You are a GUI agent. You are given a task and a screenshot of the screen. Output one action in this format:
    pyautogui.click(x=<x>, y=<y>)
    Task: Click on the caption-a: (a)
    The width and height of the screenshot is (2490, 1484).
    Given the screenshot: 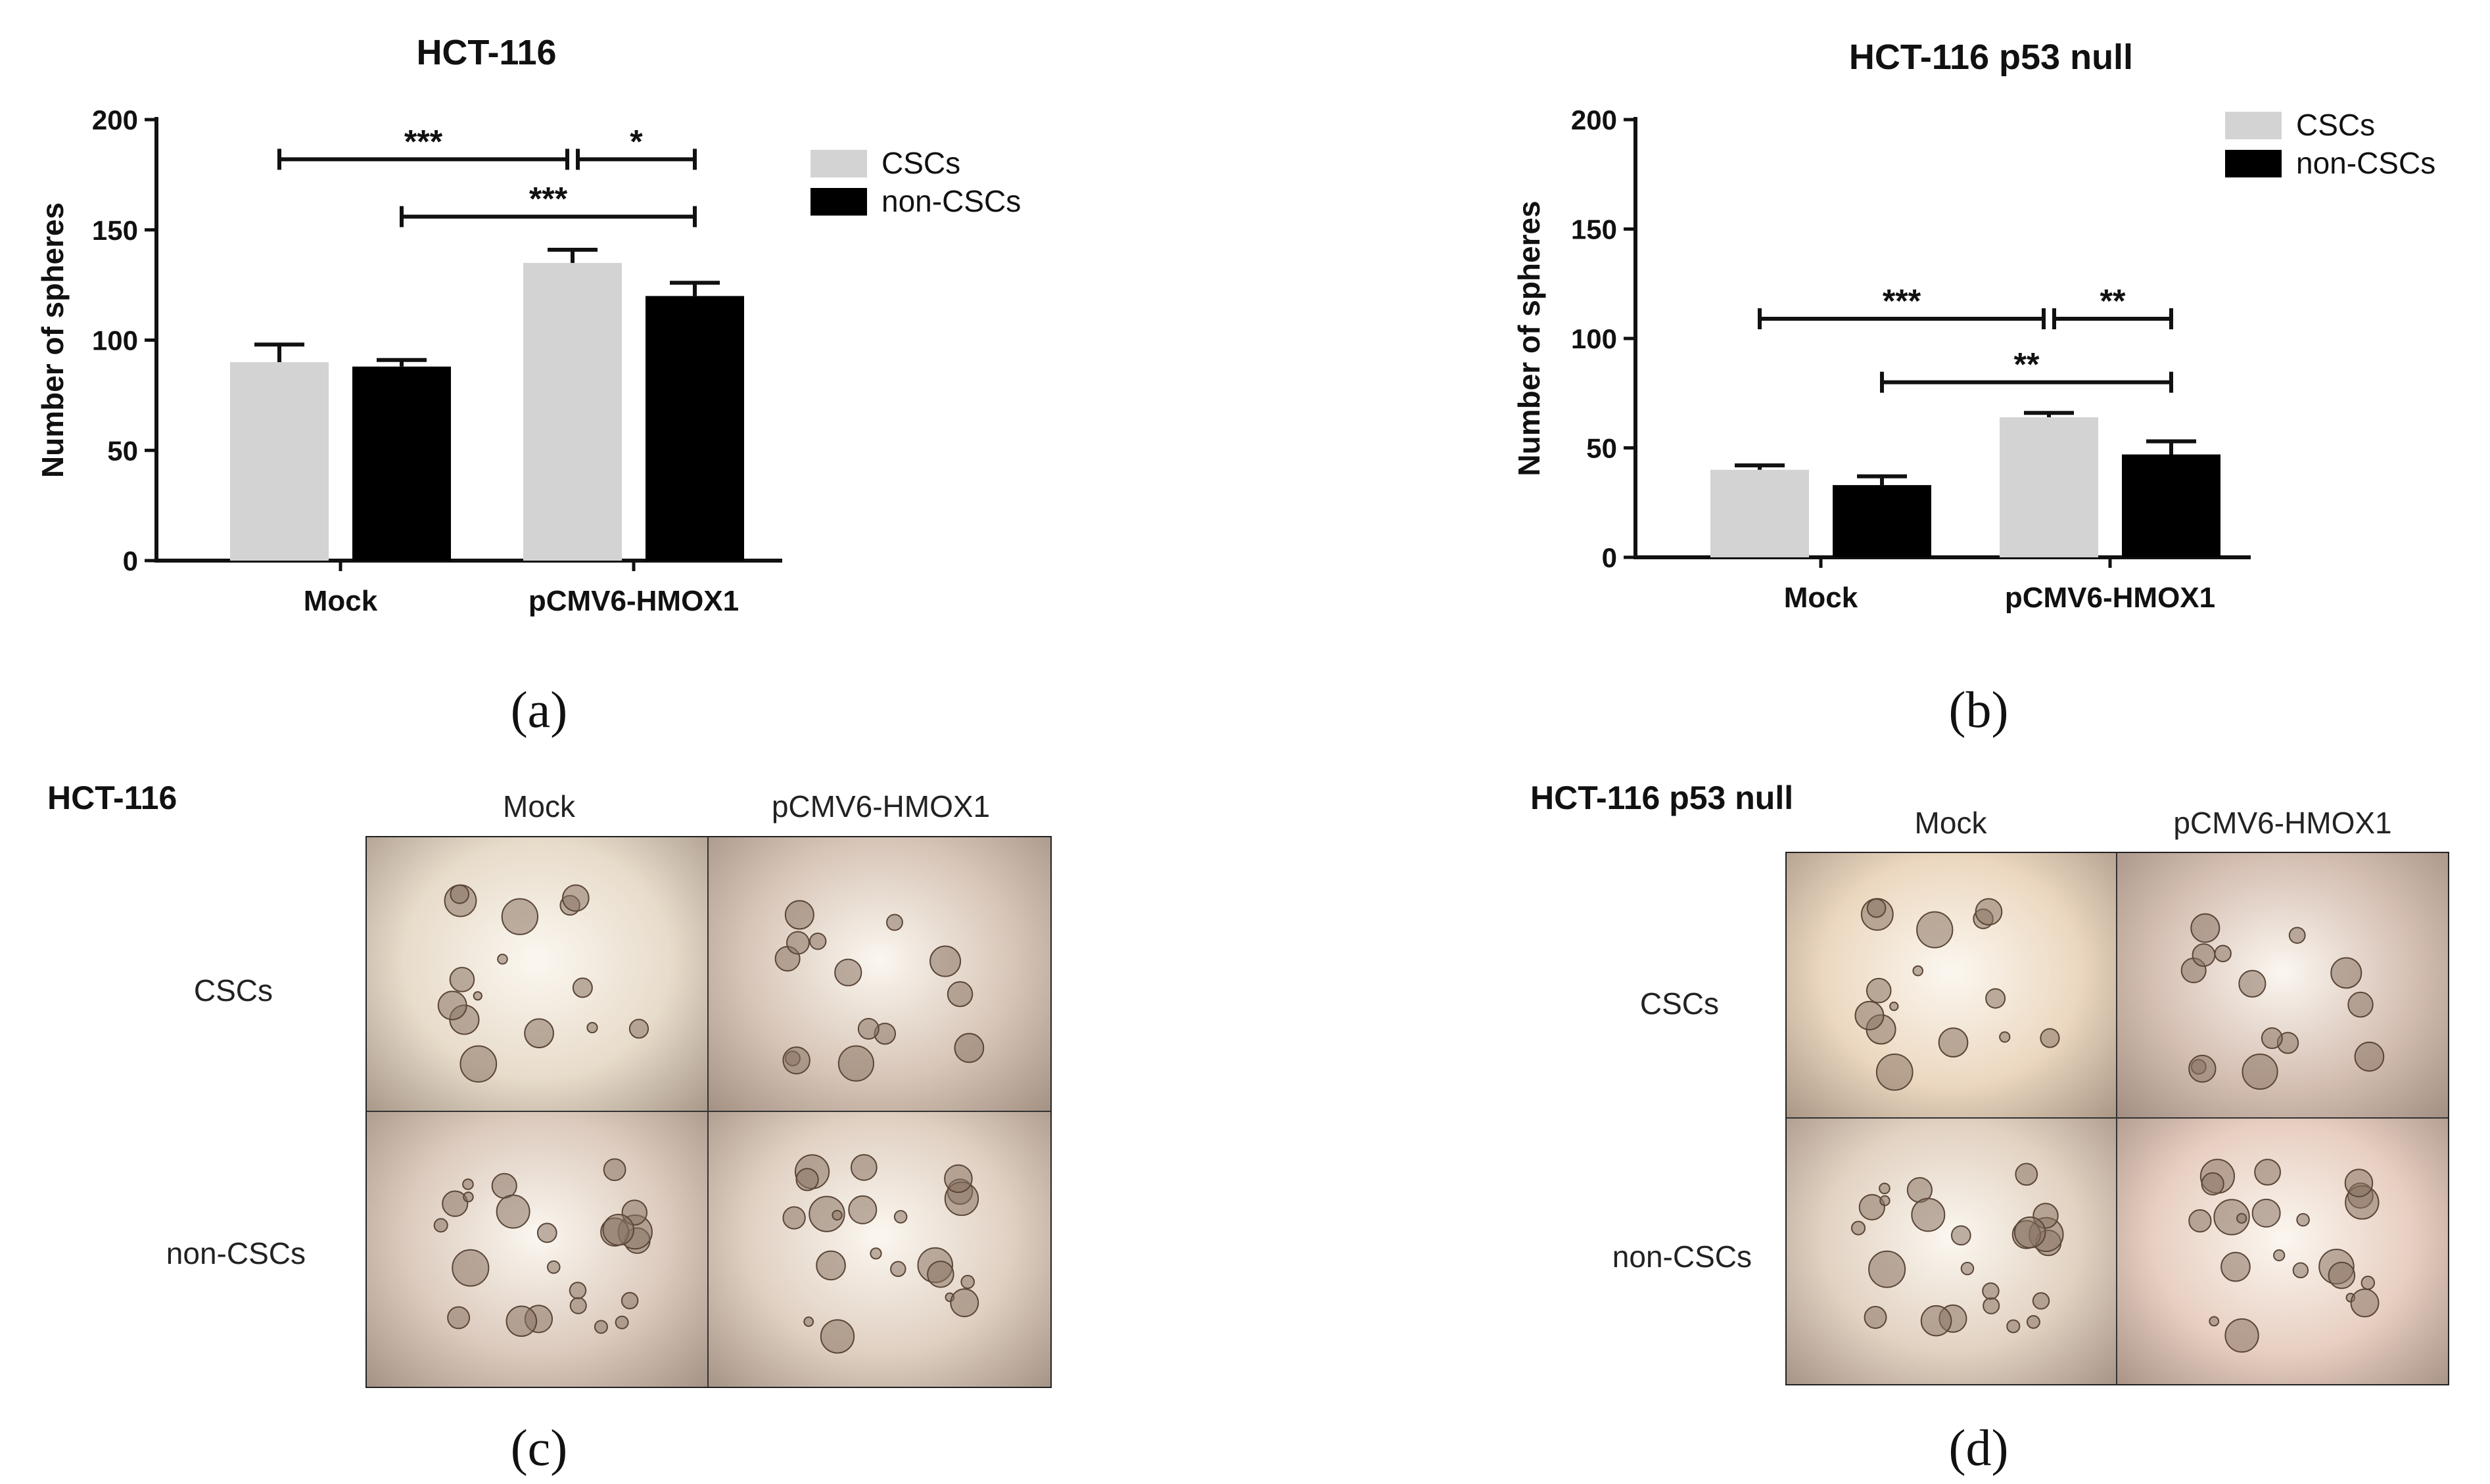 What is the action you would take?
    pyautogui.click(x=539, y=709)
    